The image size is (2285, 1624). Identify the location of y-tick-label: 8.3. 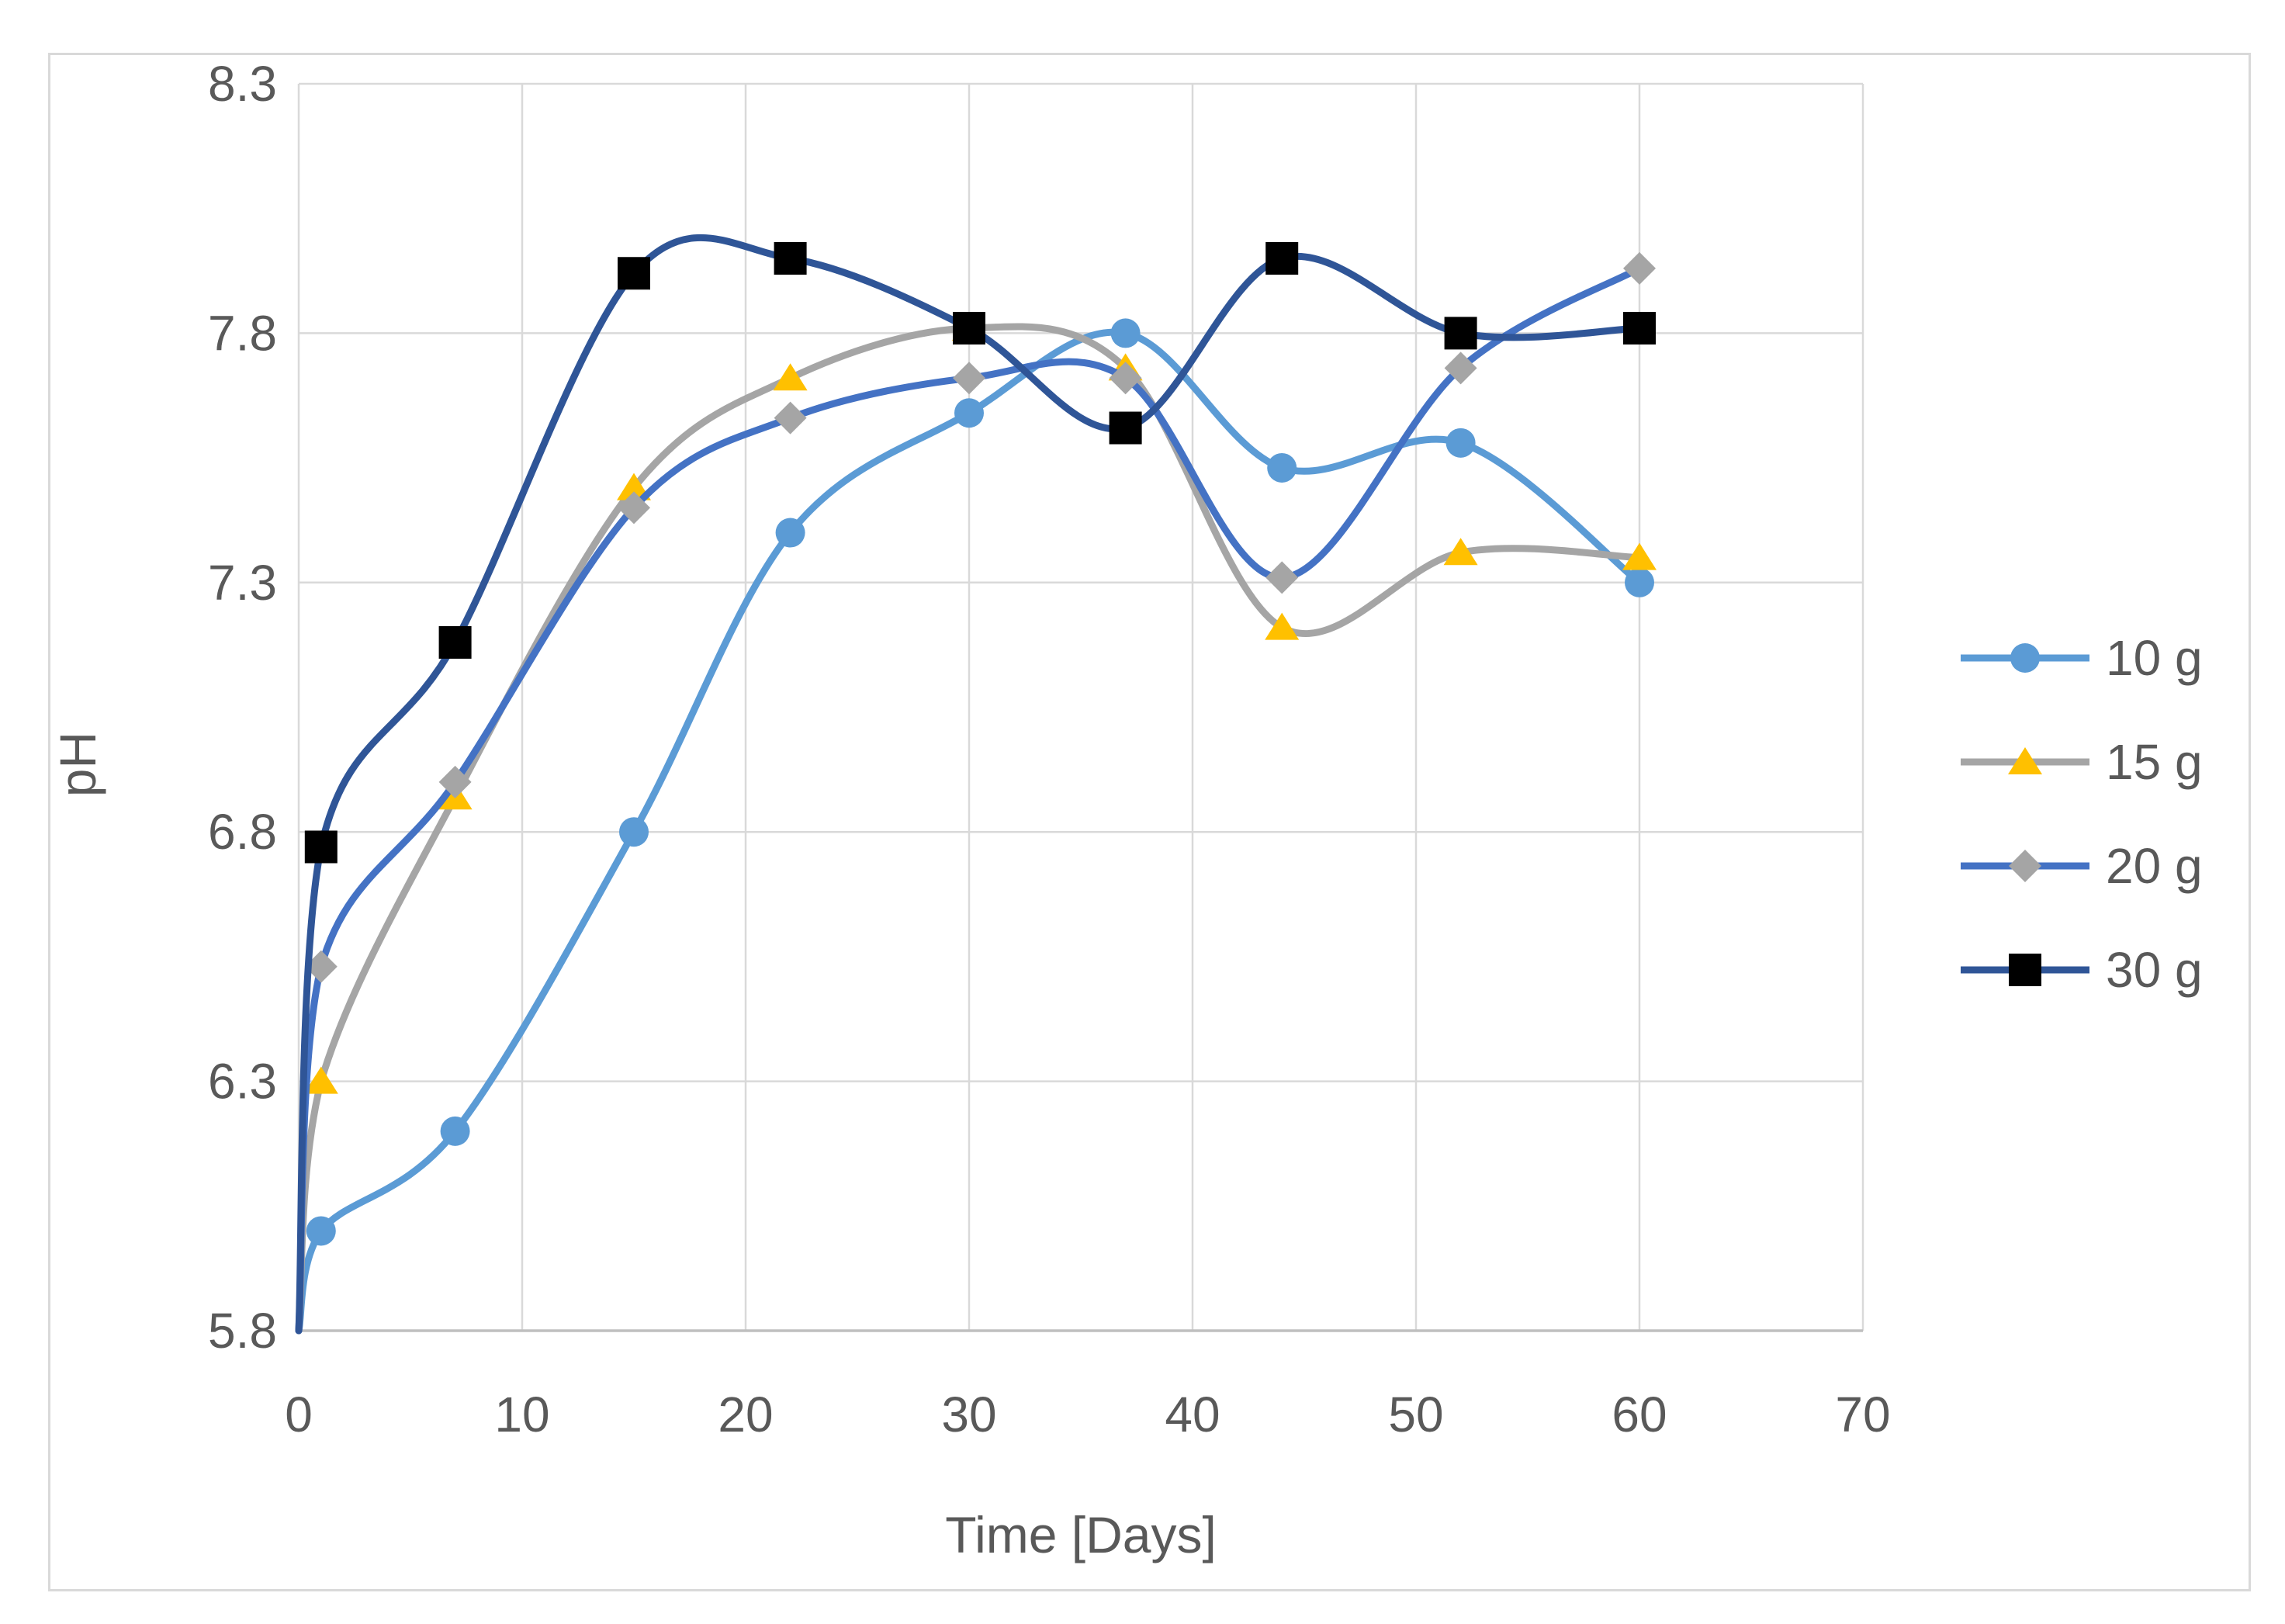
(243, 84).